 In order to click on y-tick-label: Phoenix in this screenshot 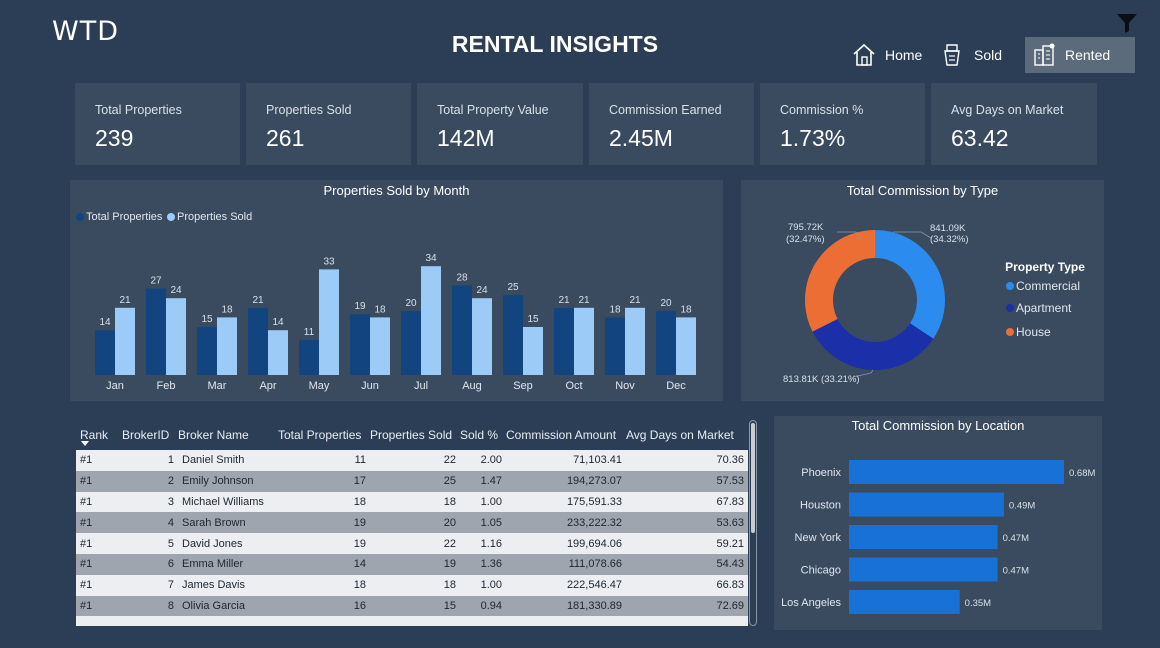, I will do `click(821, 473)`.